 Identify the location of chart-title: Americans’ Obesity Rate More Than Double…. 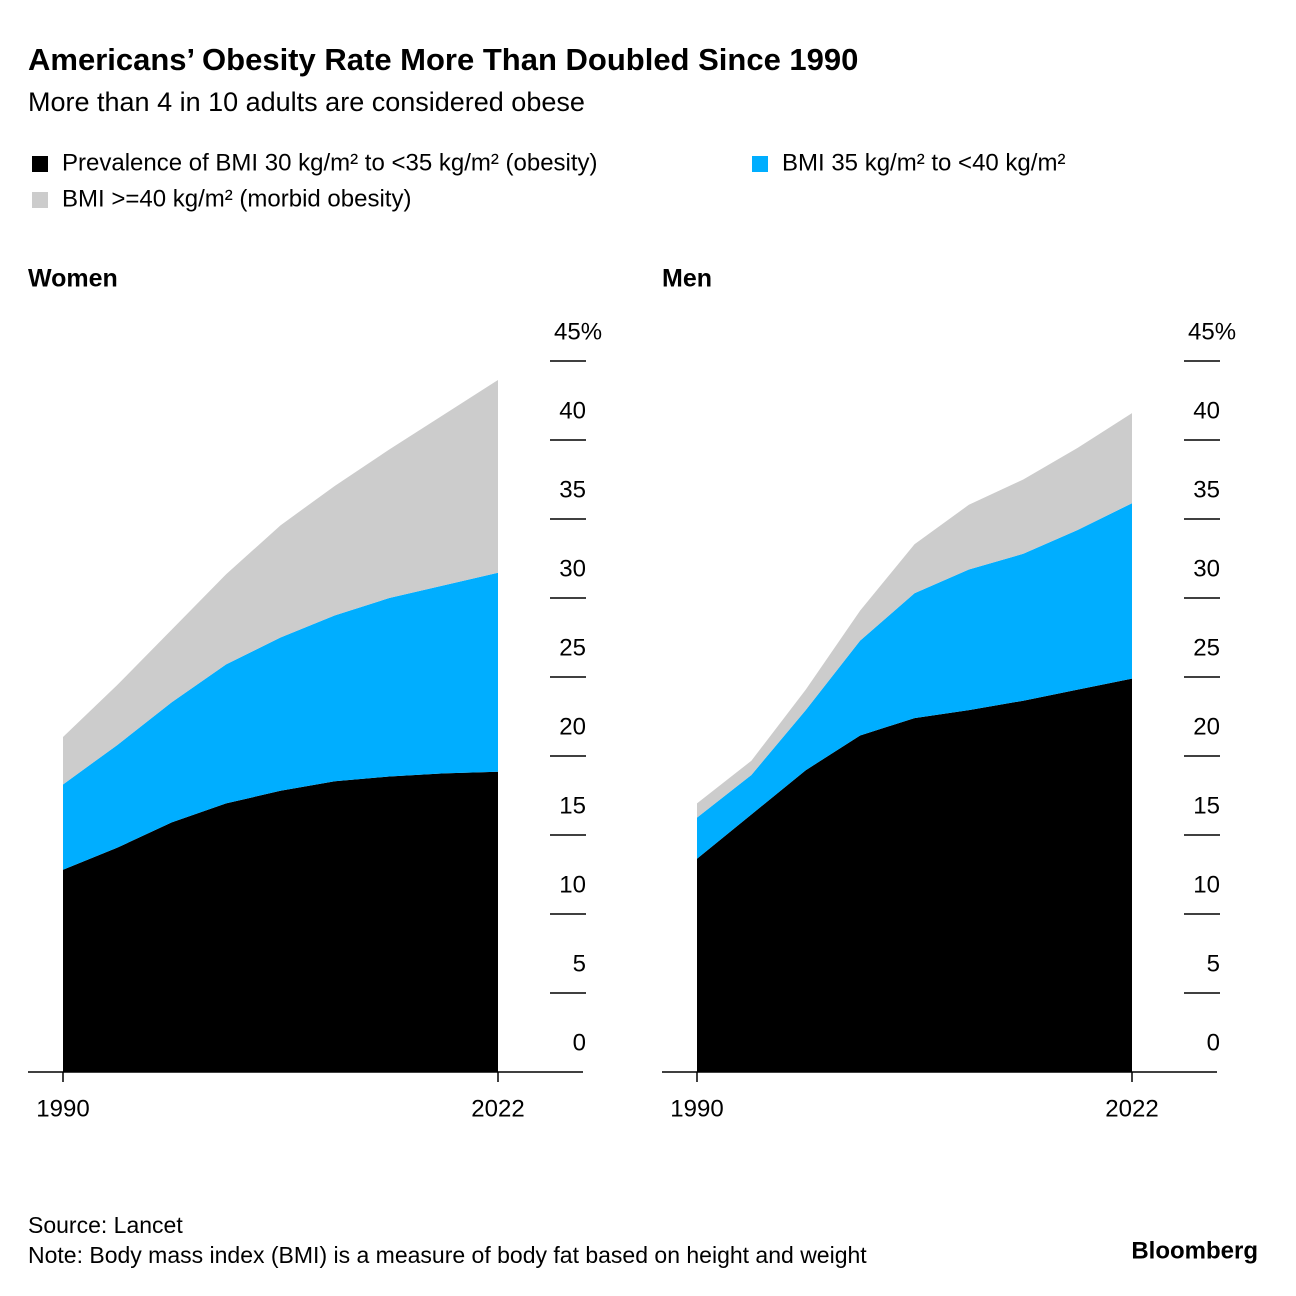
(443, 59).